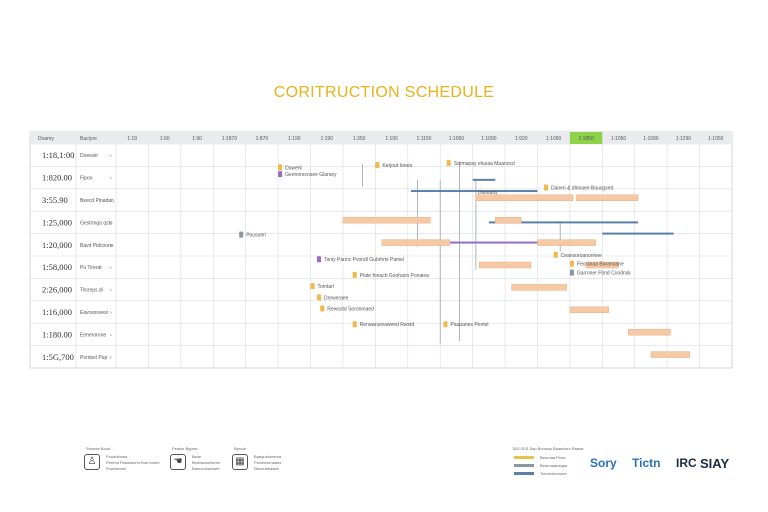  Describe the element at coordinates (57, 222) in the screenshot. I see `row-value: 1:25,000` at that location.